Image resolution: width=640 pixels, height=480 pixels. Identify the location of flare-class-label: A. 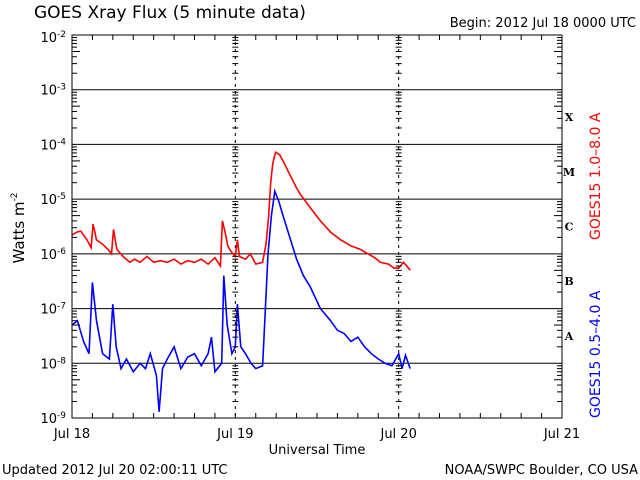
(569, 336).